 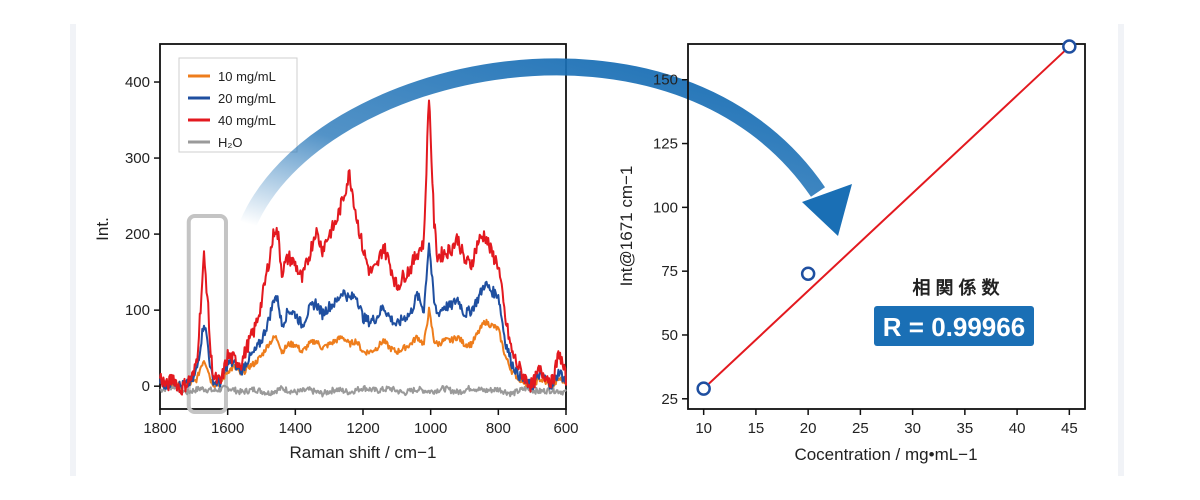 I want to click on arrow-head, so click(x=827, y=210).